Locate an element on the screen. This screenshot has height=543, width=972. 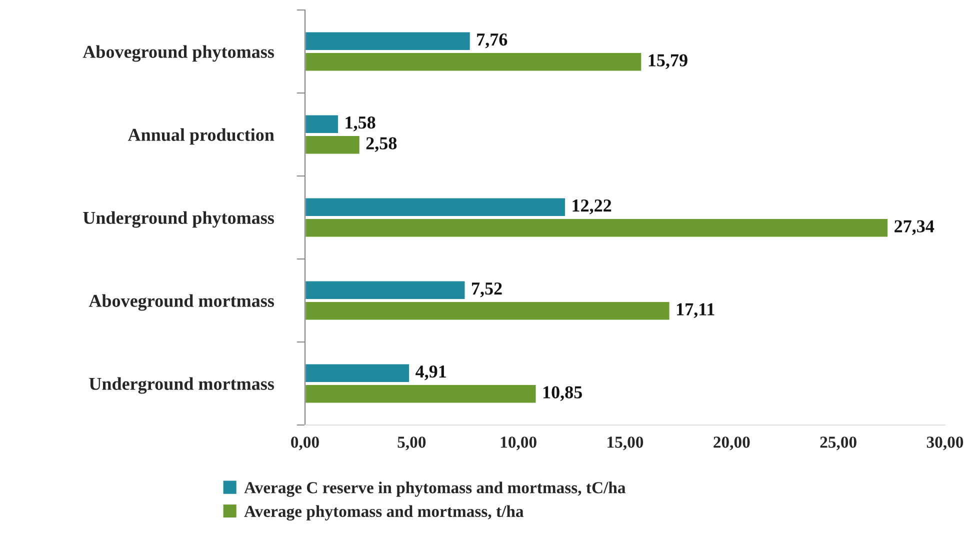
data-label: 1,58 is located at coordinates (361, 124).